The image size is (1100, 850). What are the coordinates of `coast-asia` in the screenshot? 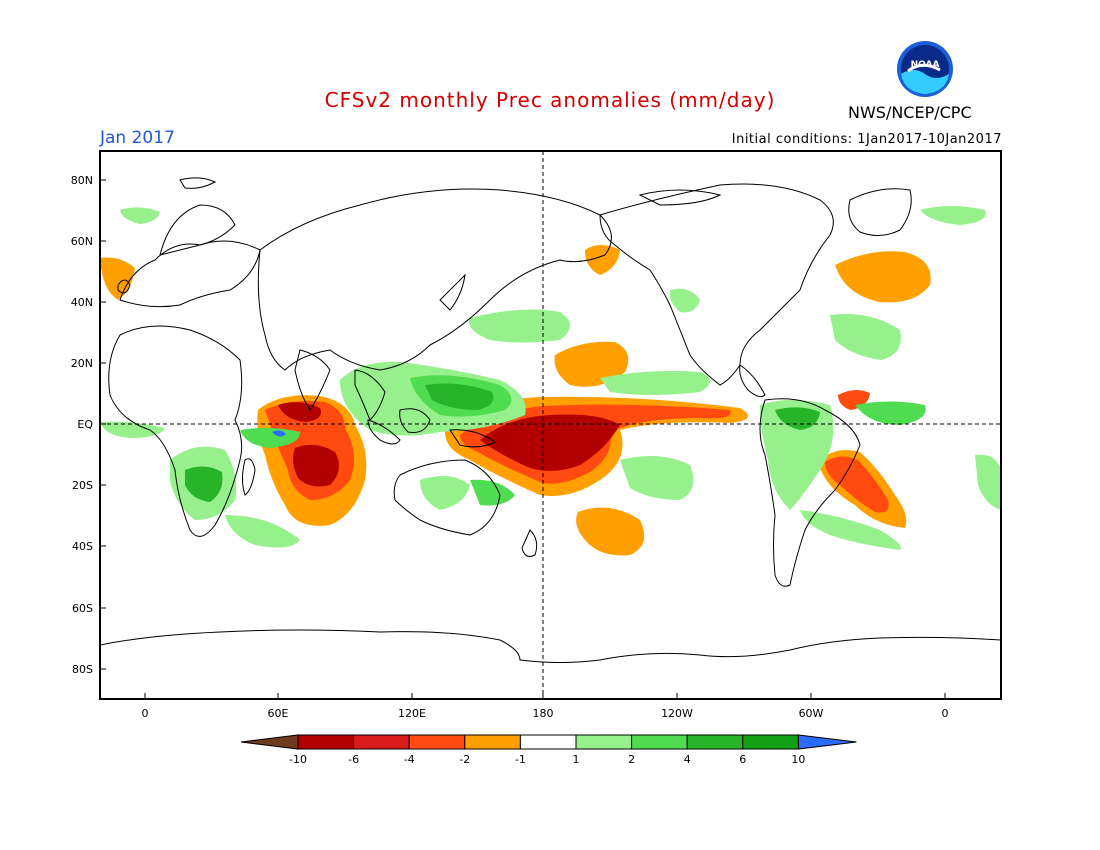 It's located at (434, 279).